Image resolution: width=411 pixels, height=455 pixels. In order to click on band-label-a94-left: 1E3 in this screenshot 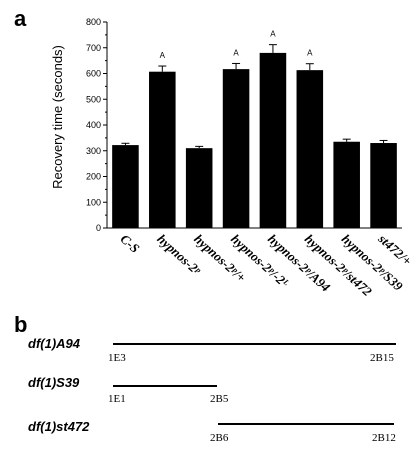, I will do `click(117, 358)`.